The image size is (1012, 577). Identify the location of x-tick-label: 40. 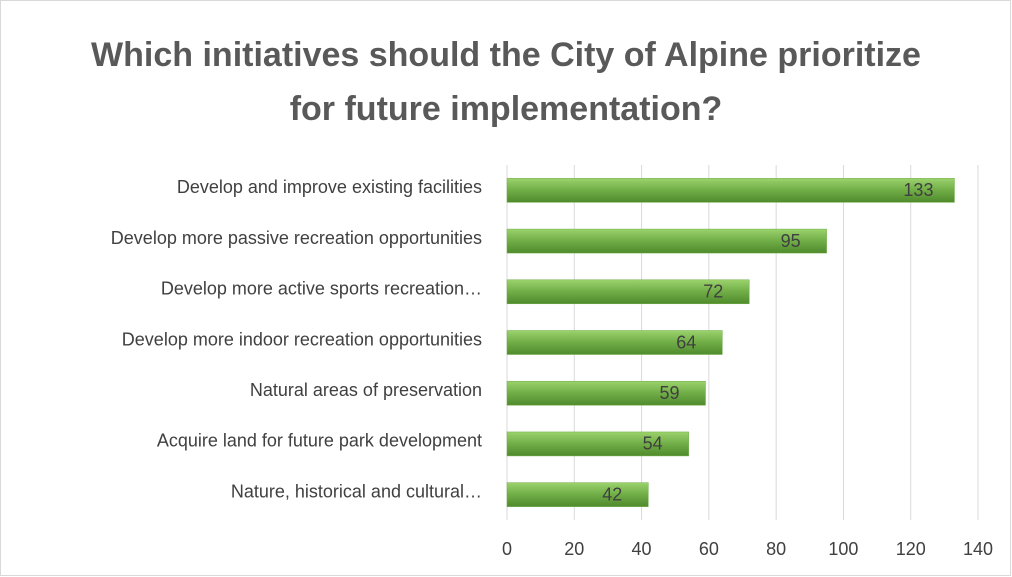
(642, 549).